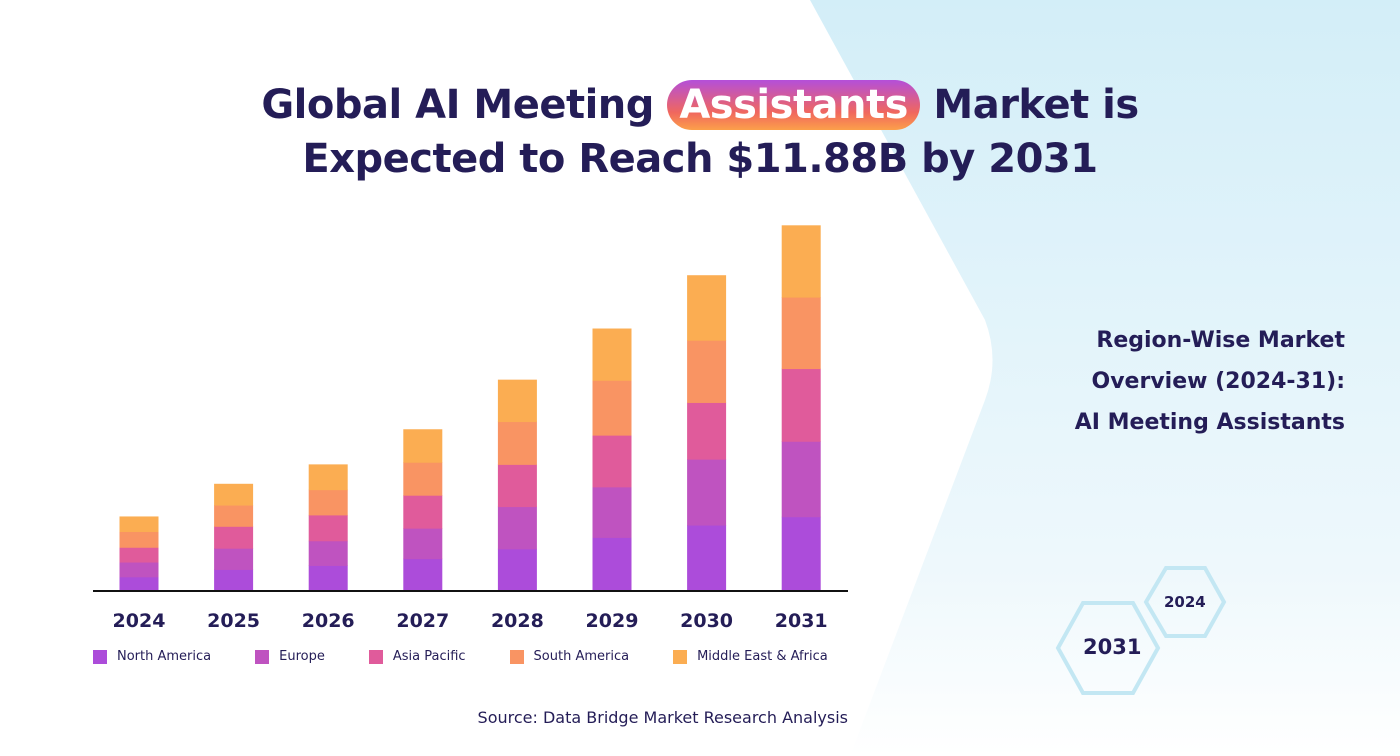 This screenshot has height=756, width=1400. I want to click on bar-segment-2027-middle-east-africa, so click(423, 446).